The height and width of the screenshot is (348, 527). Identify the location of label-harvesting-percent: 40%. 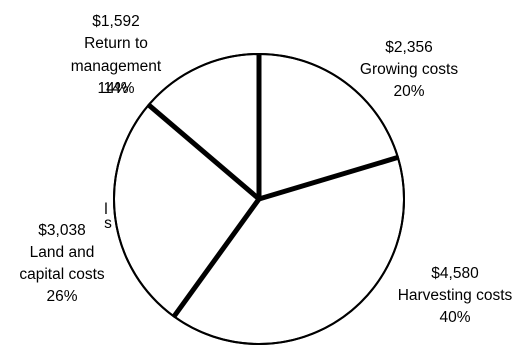
(454, 317).